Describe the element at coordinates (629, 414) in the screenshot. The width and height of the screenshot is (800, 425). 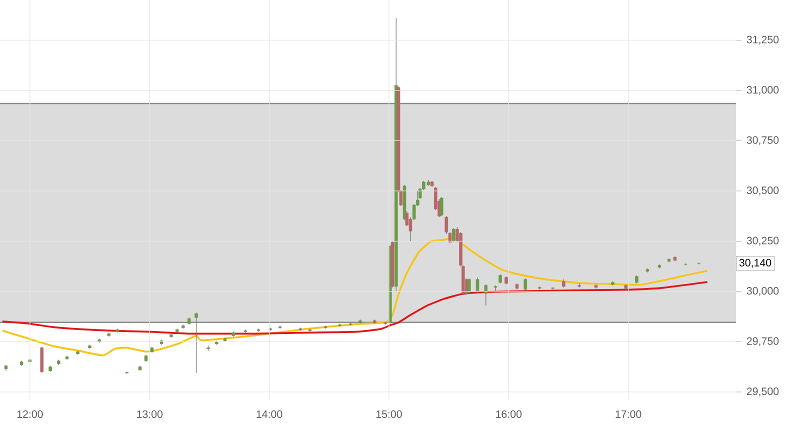
I see `x-tick-label: 17:00` at that location.